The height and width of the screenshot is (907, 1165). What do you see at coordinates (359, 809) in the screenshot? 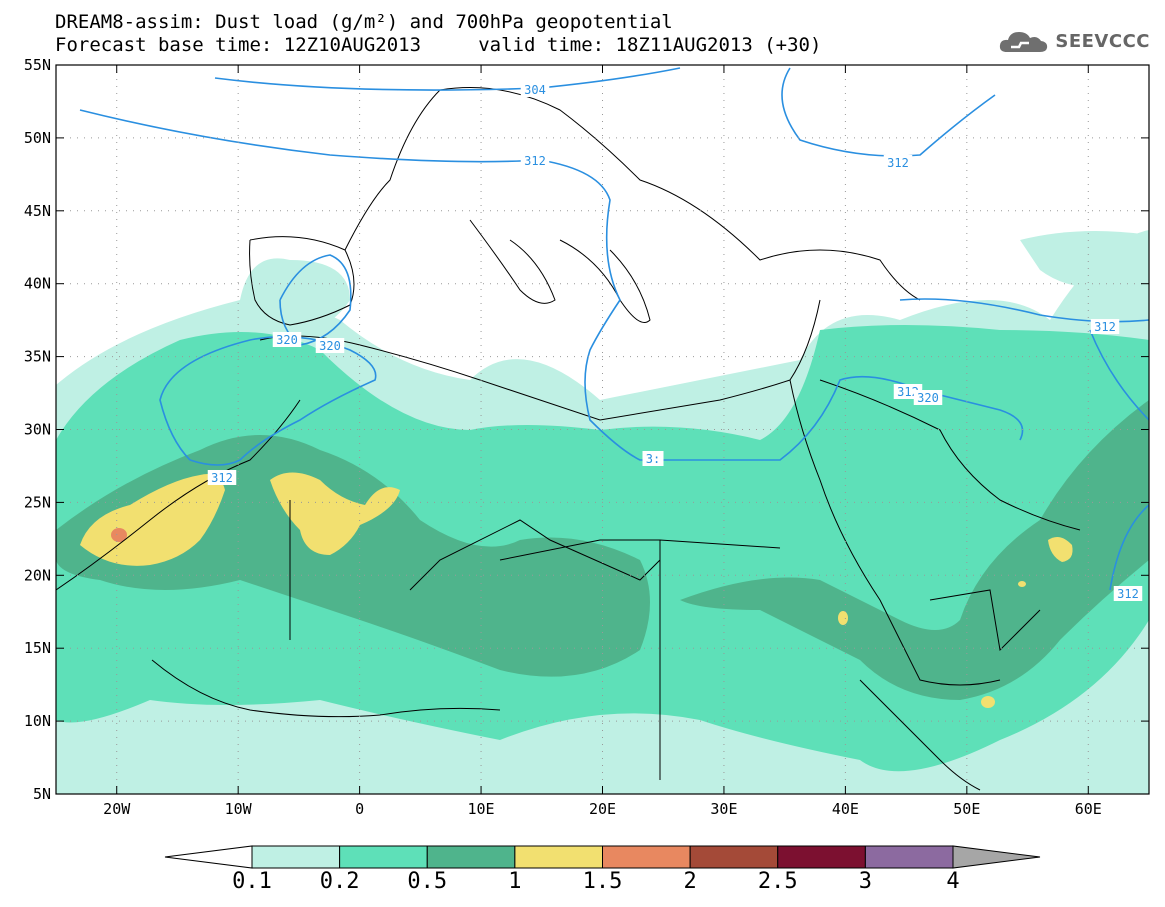
I see `lon-label: 0` at bounding box center [359, 809].